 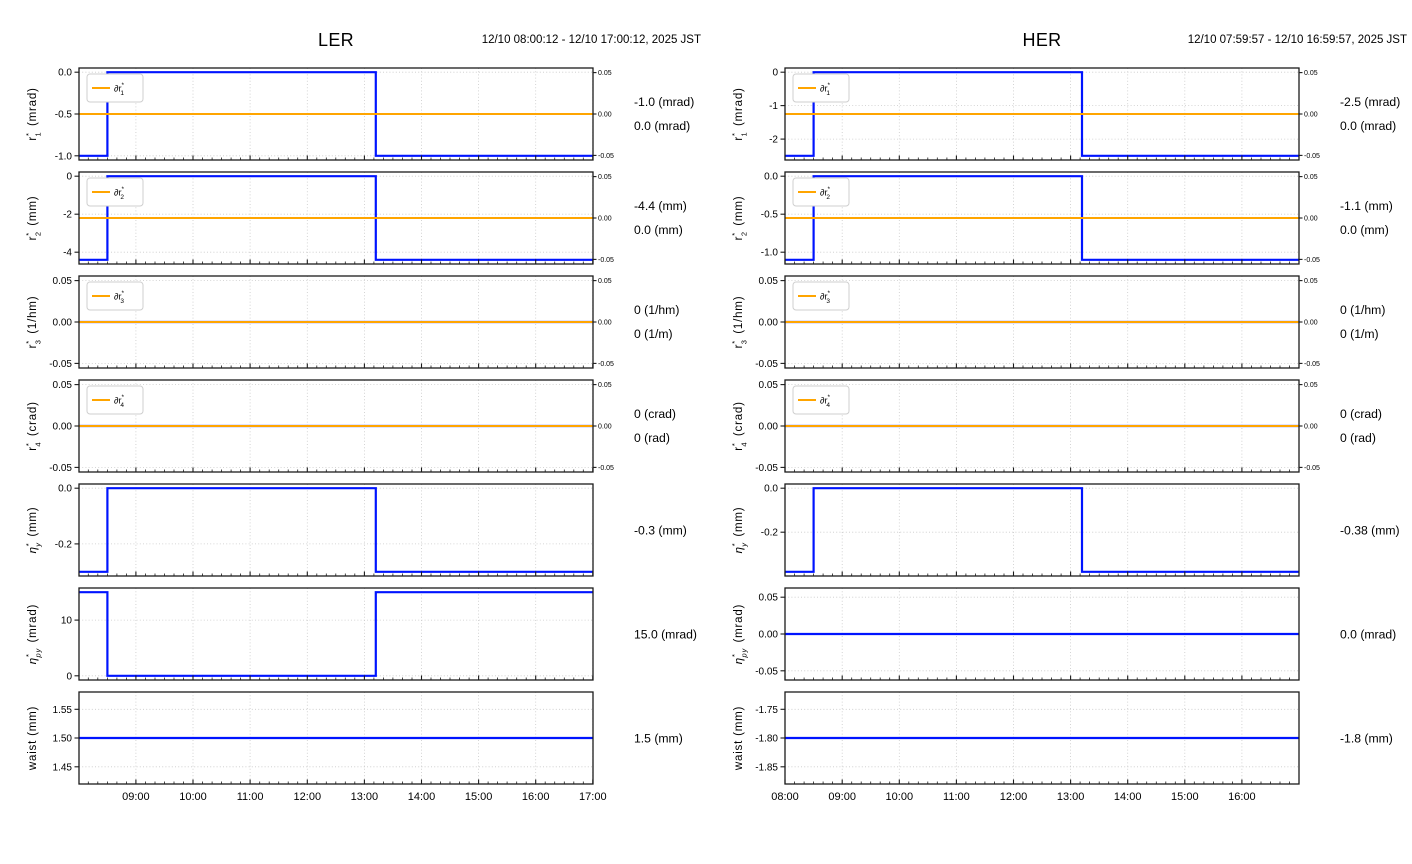 I want to click on y-axis-label: r*3 (1/hm), so click(x=739, y=322).